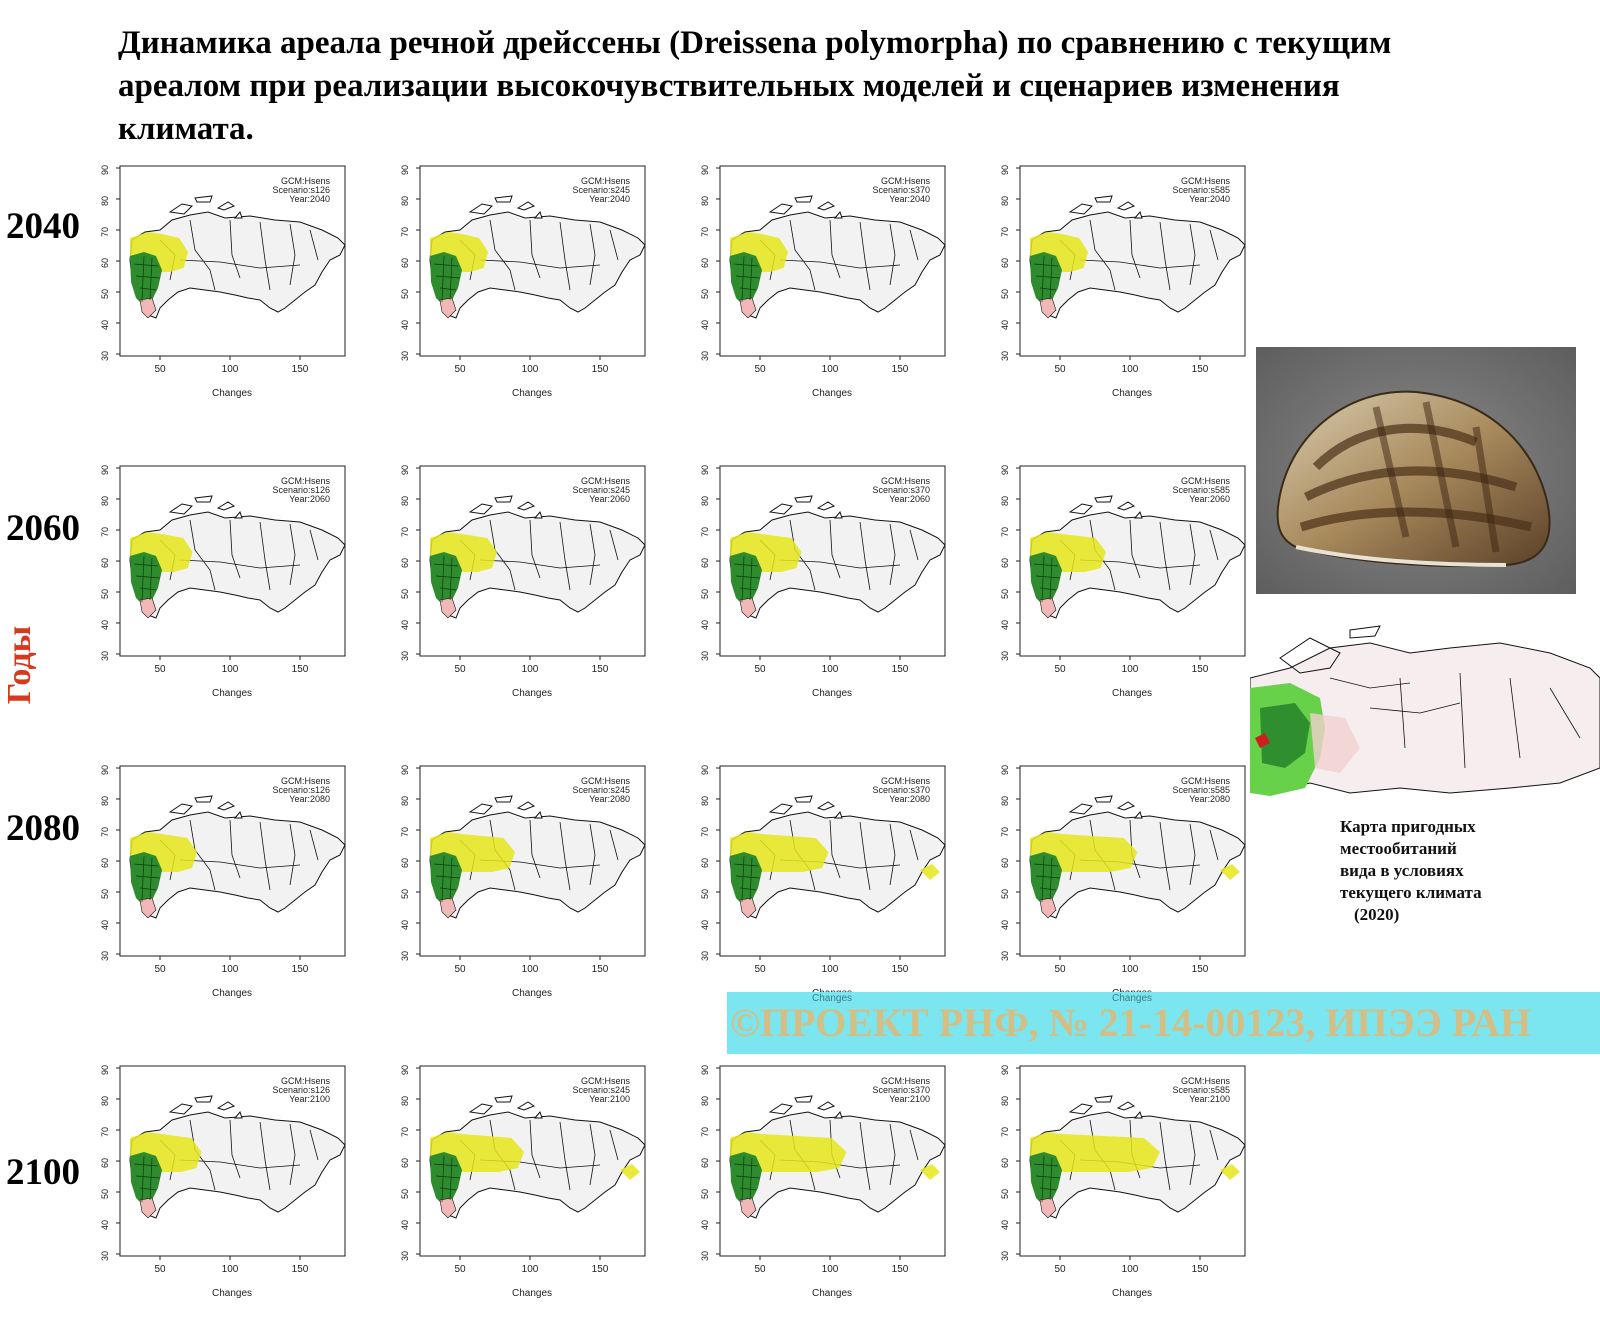  Describe the element at coordinates (601, 190) in the screenshot. I see `scenario-label: Scenario:s245` at that location.